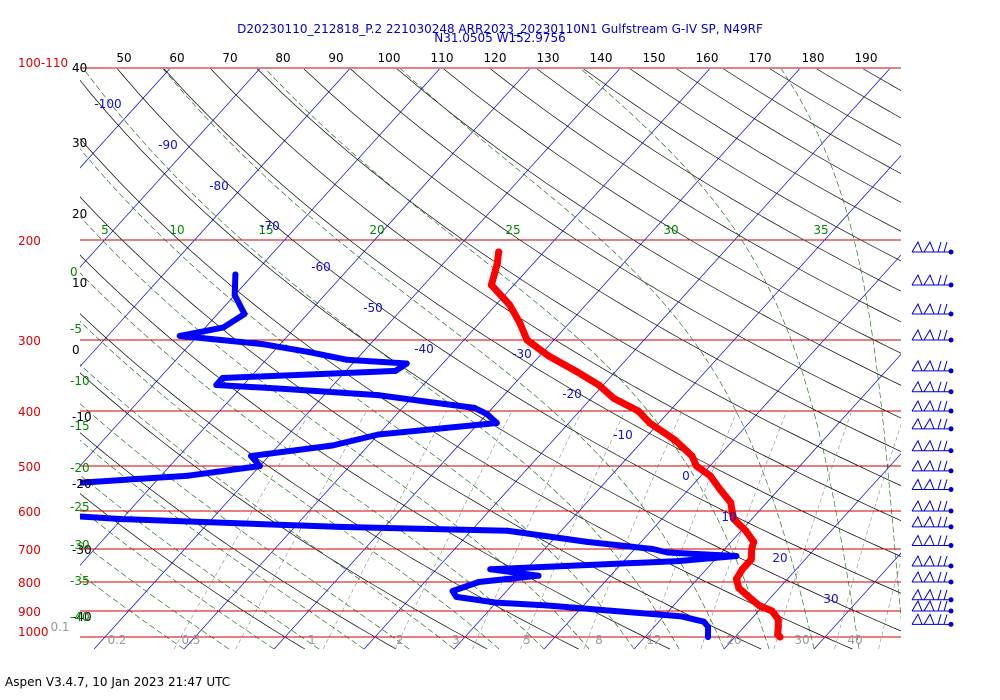 The height and width of the screenshot is (700, 1000). Describe the element at coordinates (321, 267) in the screenshot. I see `isotherm-label: -60` at that location.